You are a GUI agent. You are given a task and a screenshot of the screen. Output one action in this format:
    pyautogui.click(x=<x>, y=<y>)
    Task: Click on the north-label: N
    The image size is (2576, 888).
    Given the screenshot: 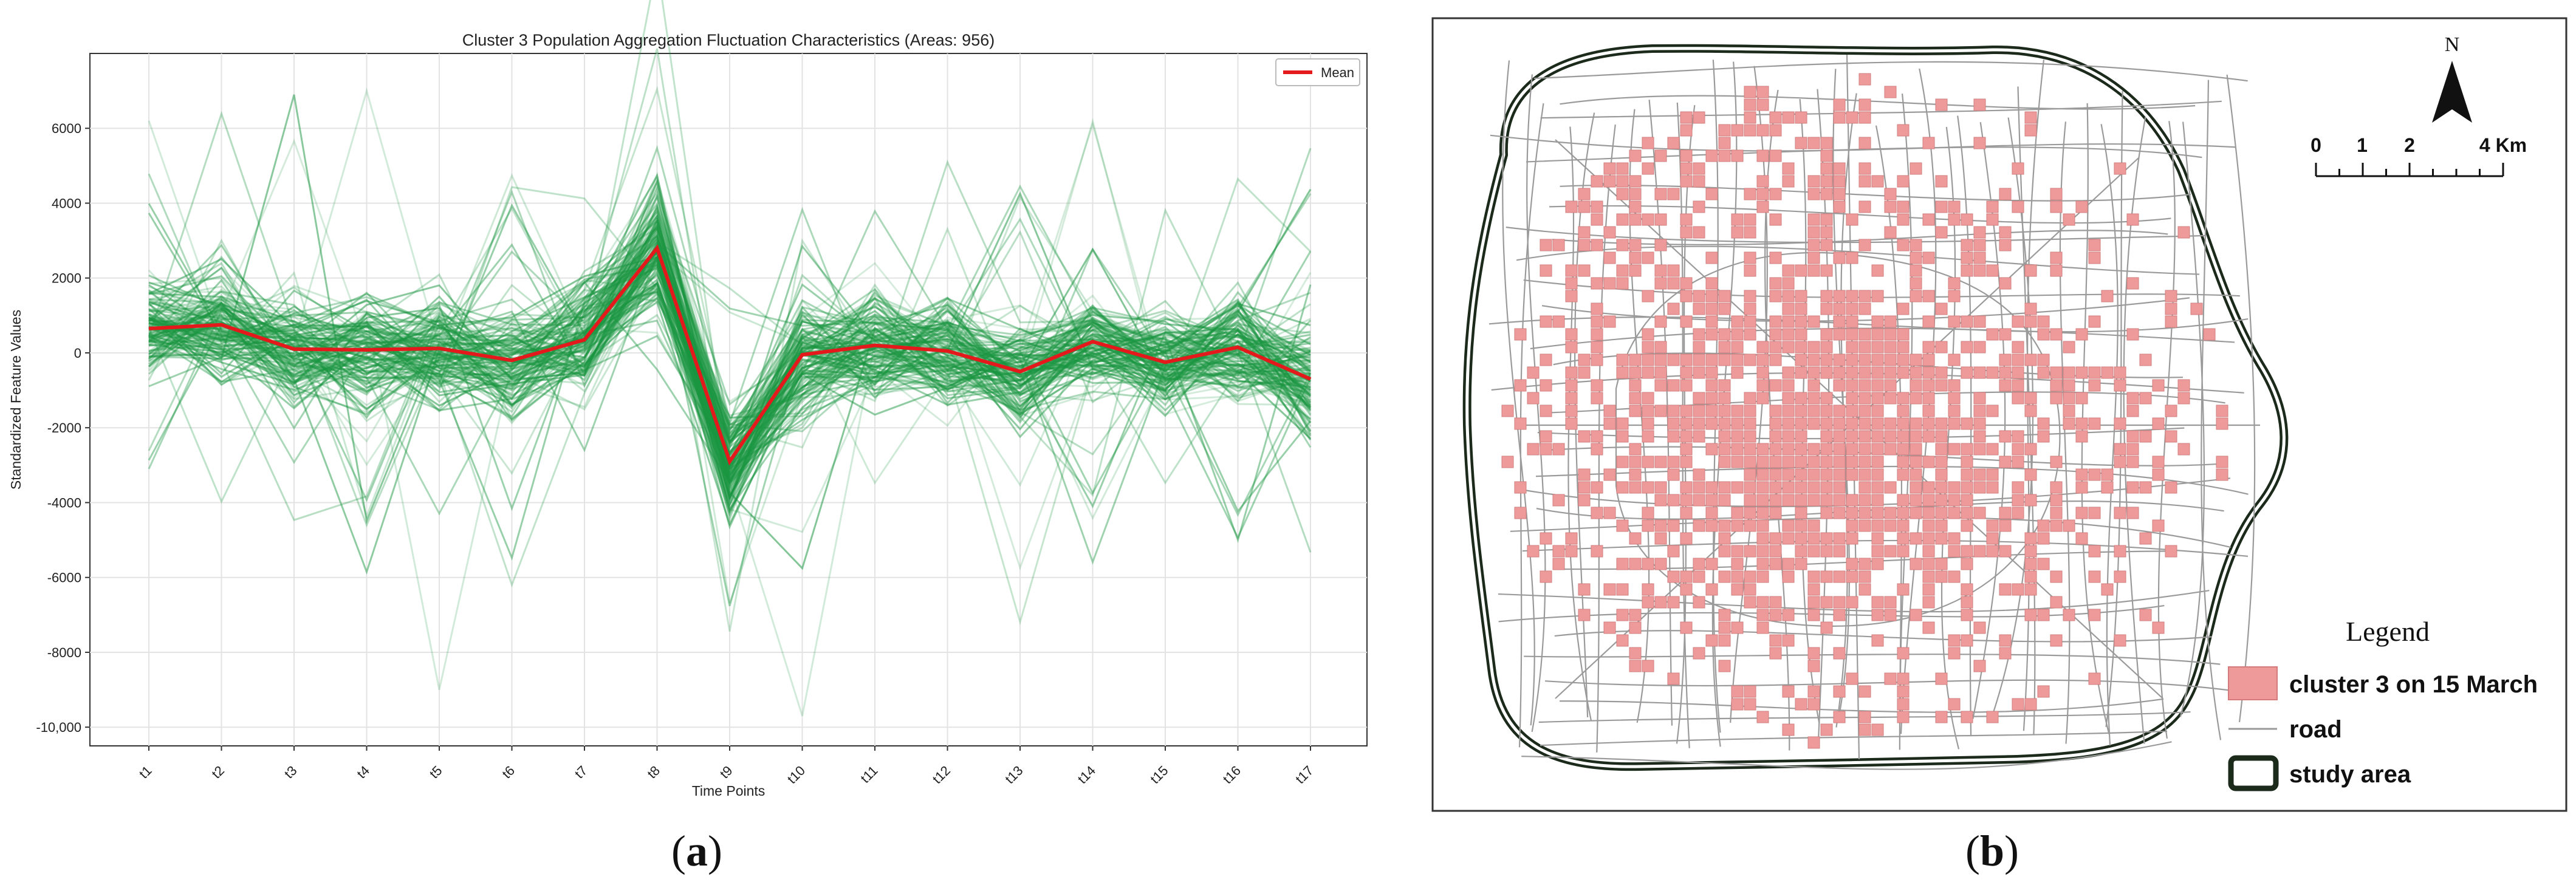 What is the action you would take?
    pyautogui.click(x=2452, y=44)
    